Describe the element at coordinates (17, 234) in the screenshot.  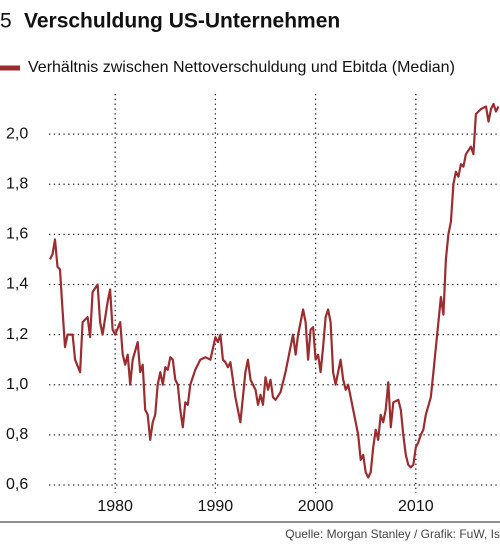
I see `y-tick-label: 1,6` at that location.